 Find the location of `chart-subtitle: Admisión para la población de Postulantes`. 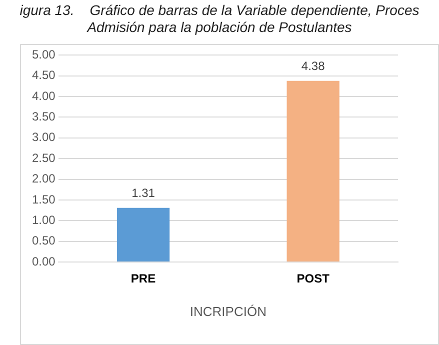

chart-subtitle: Admisión para la población de Postulantes is located at coordinates (219, 27).